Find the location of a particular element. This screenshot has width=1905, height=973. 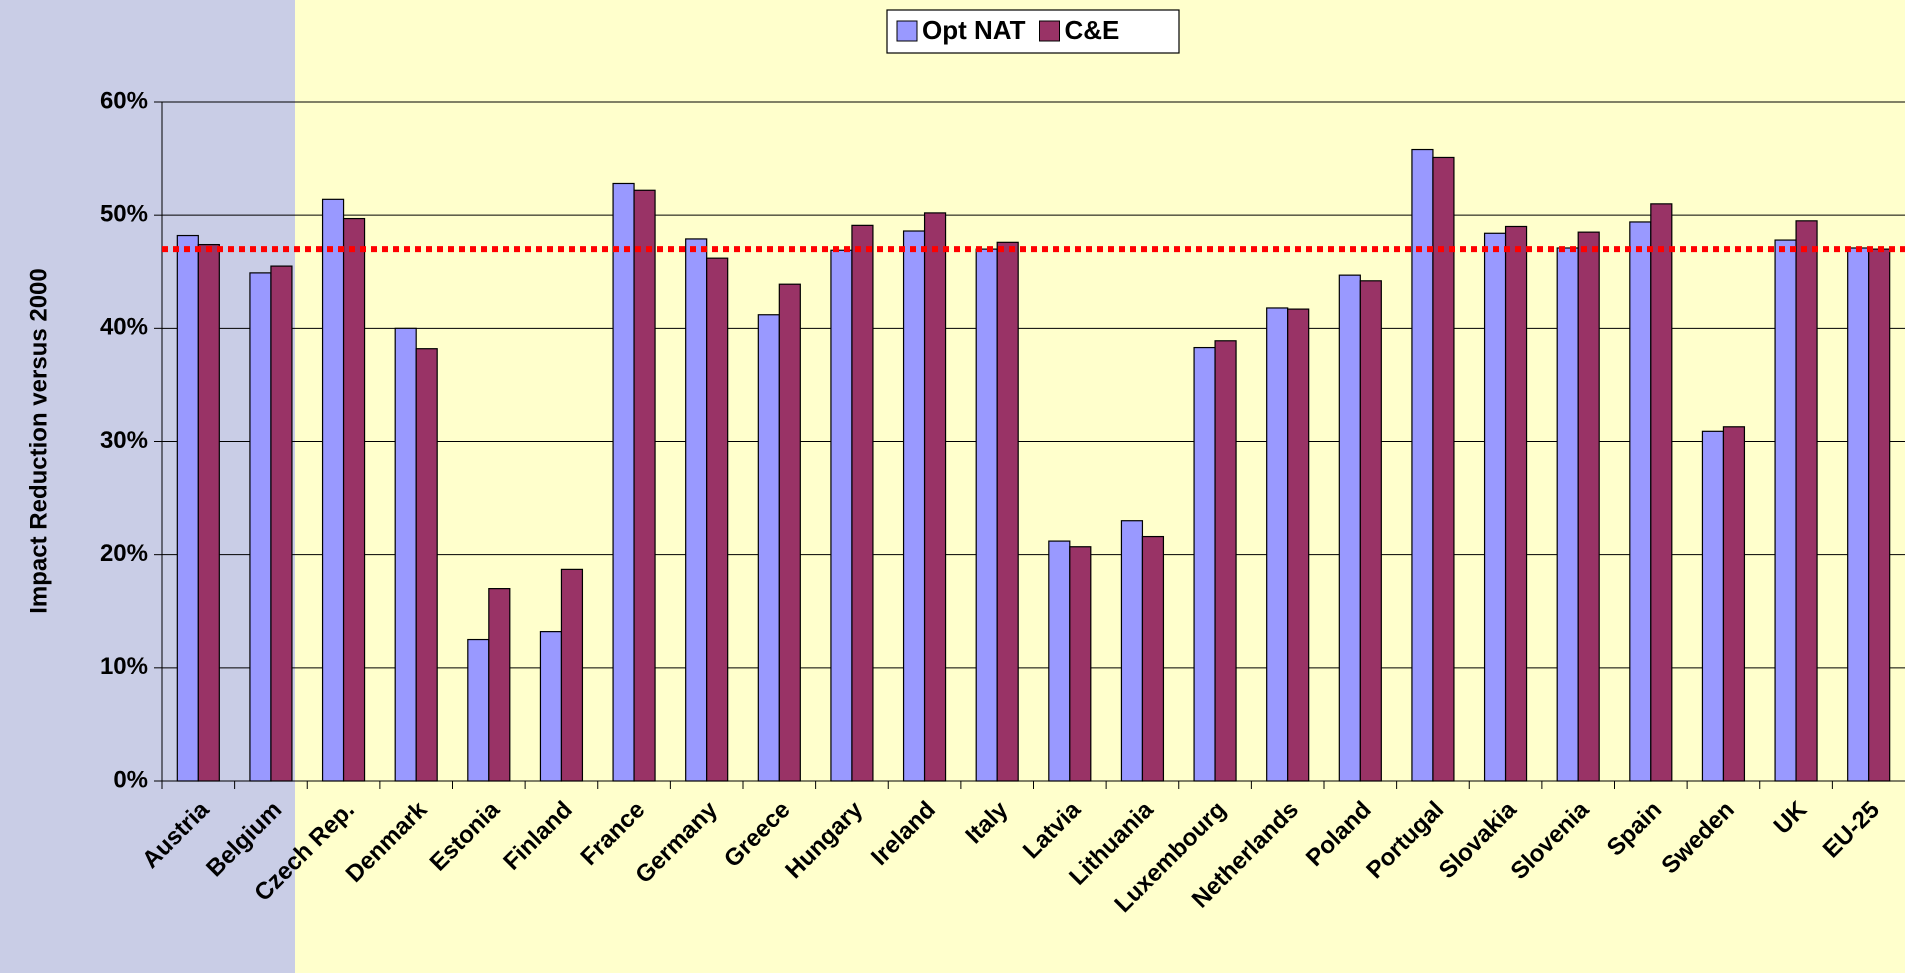

y-tick-label: 30% is located at coordinates (124, 440).